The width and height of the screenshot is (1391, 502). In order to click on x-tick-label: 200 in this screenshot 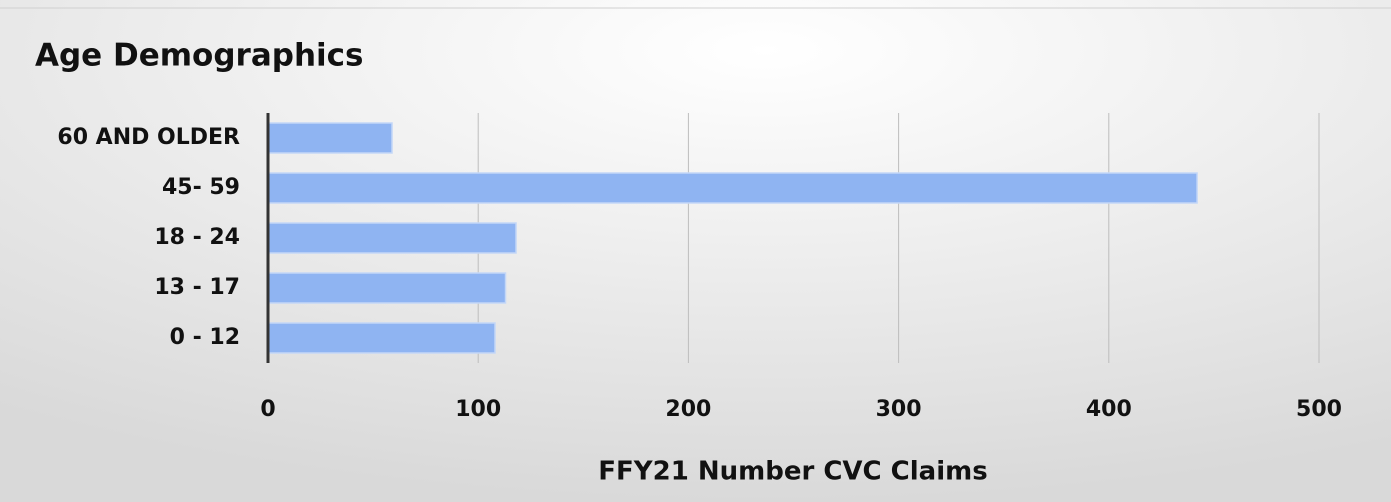, I will do `click(688, 409)`.